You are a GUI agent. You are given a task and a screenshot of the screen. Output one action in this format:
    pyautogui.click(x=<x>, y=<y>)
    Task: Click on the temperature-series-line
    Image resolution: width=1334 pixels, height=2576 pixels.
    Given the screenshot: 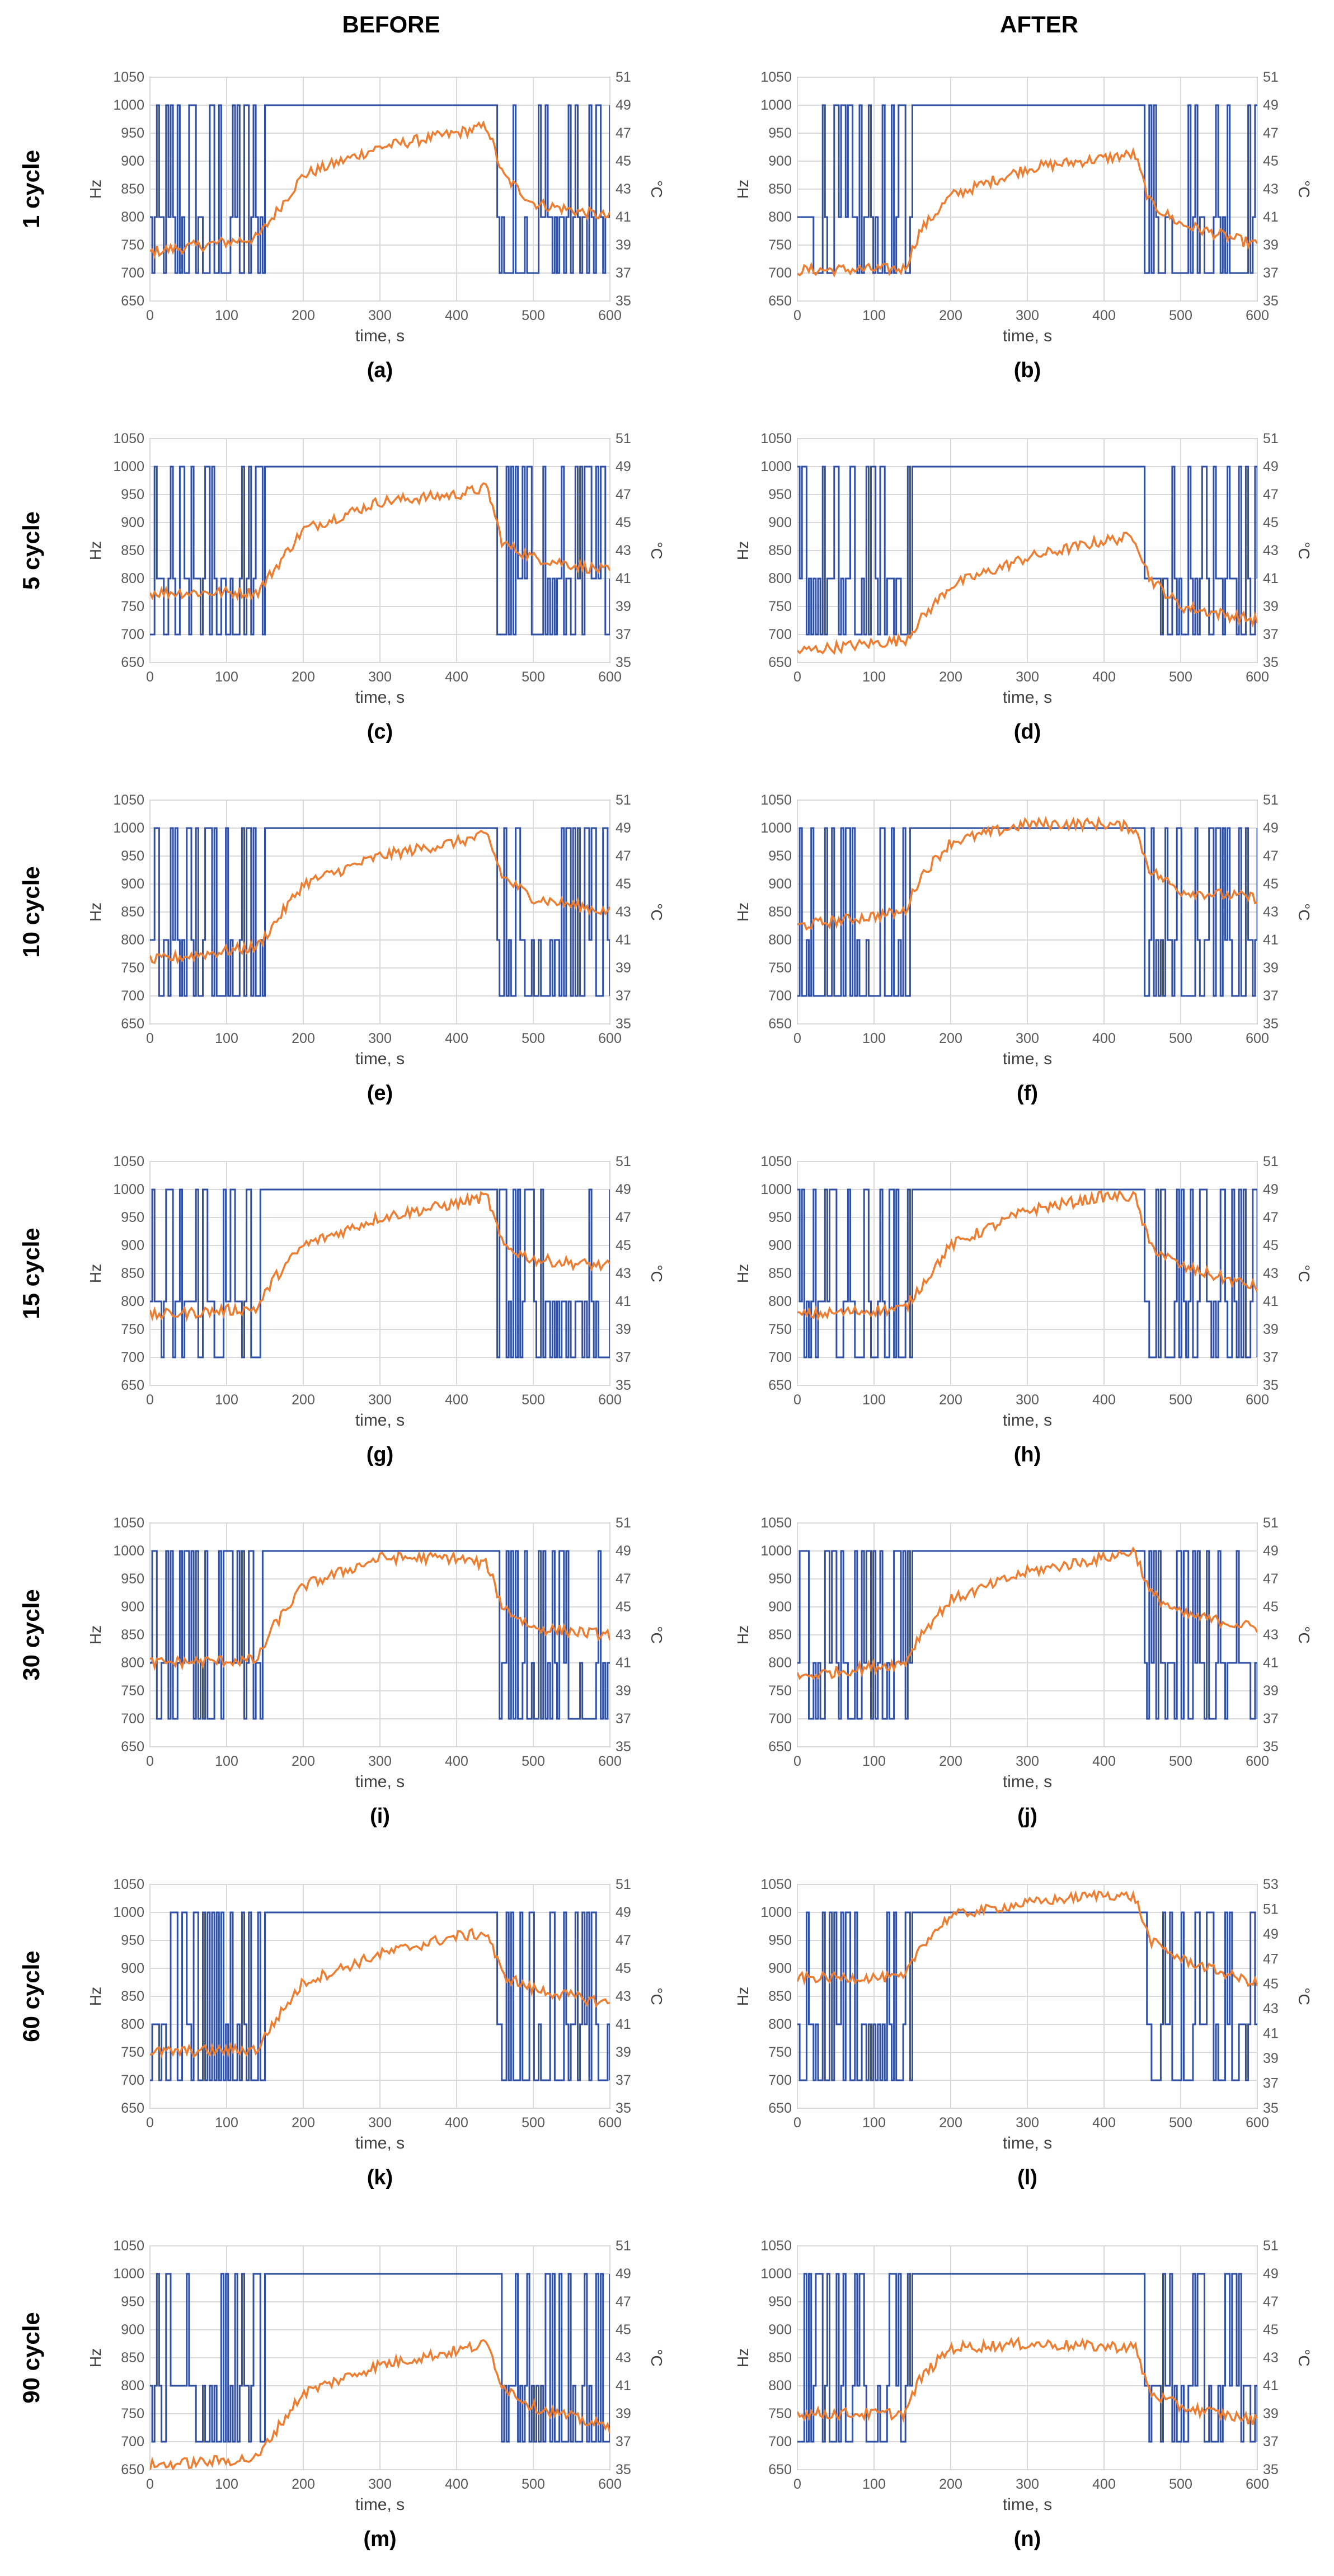 What is the action you would take?
    pyautogui.click(x=380, y=1256)
    